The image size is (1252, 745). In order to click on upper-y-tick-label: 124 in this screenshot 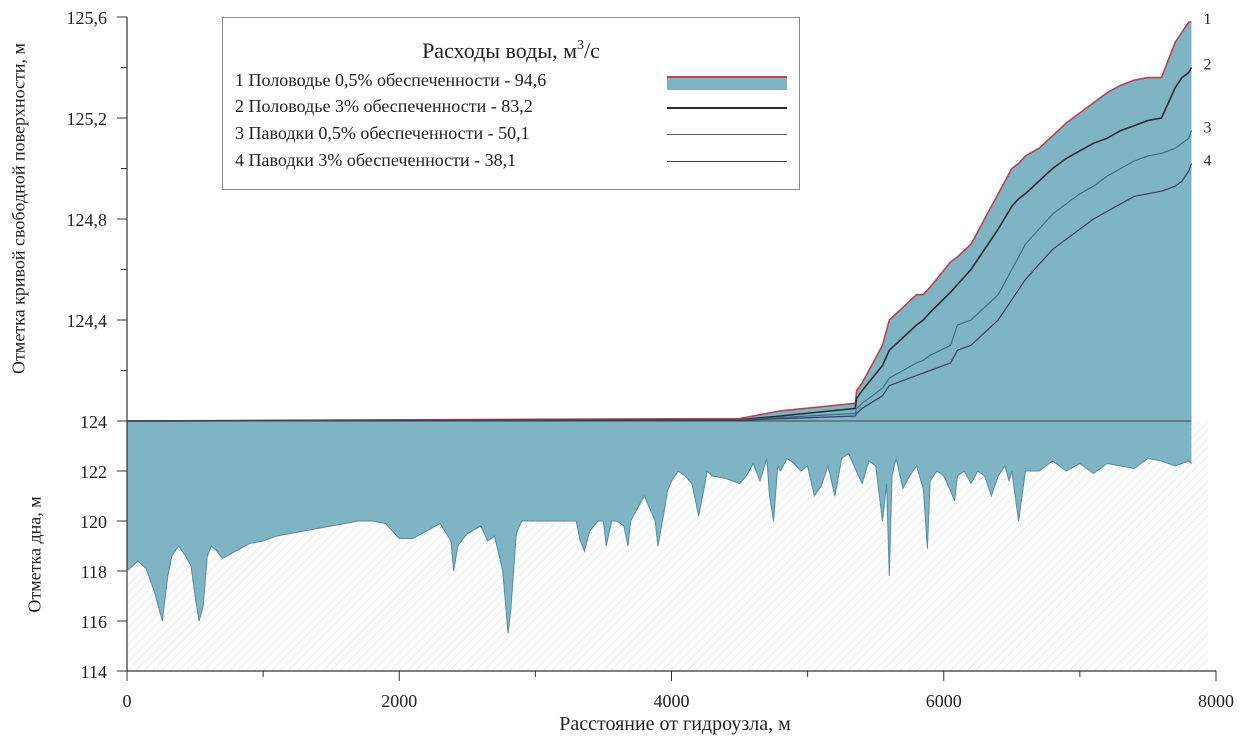, I will do `click(93, 422)`.